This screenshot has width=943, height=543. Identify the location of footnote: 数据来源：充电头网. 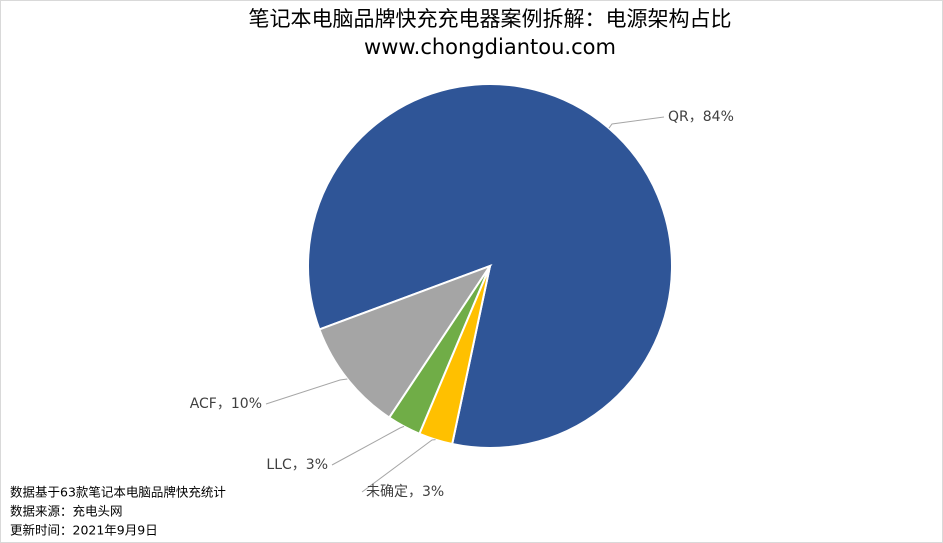
(66, 511).